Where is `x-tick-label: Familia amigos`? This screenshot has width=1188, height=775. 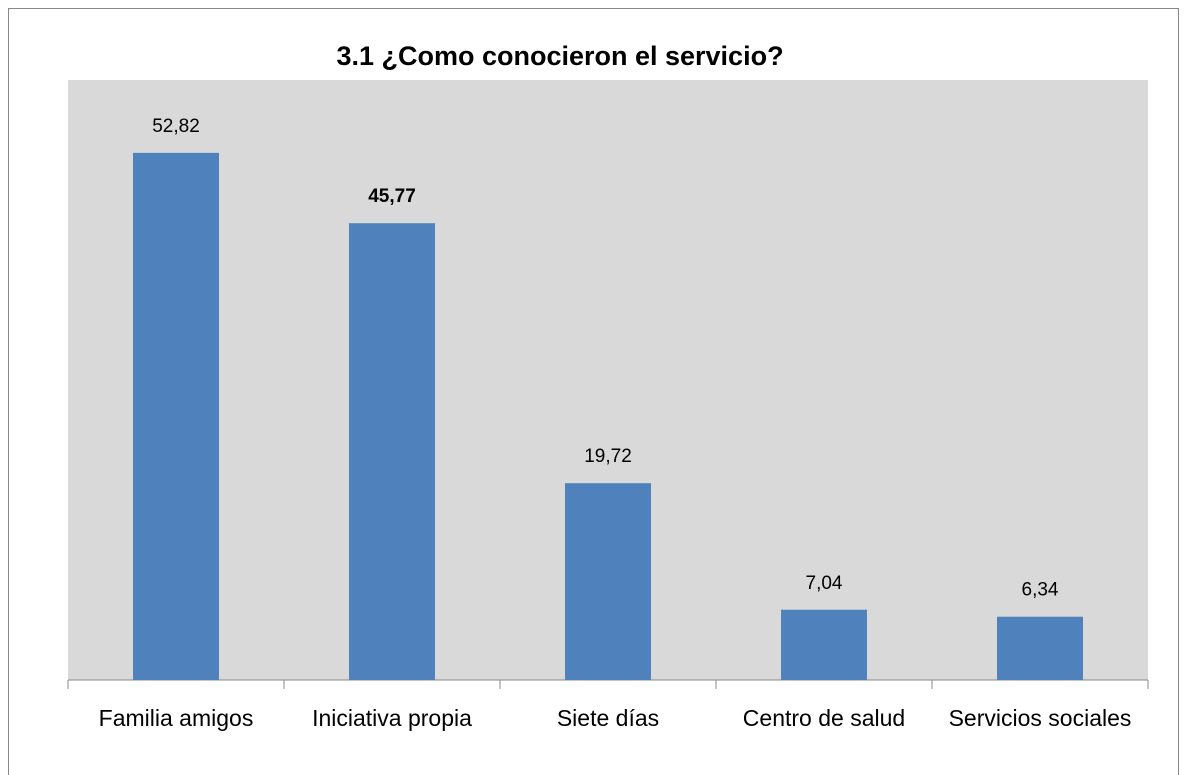 x-tick-label: Familia amigos is located at coordinates (176, 718).